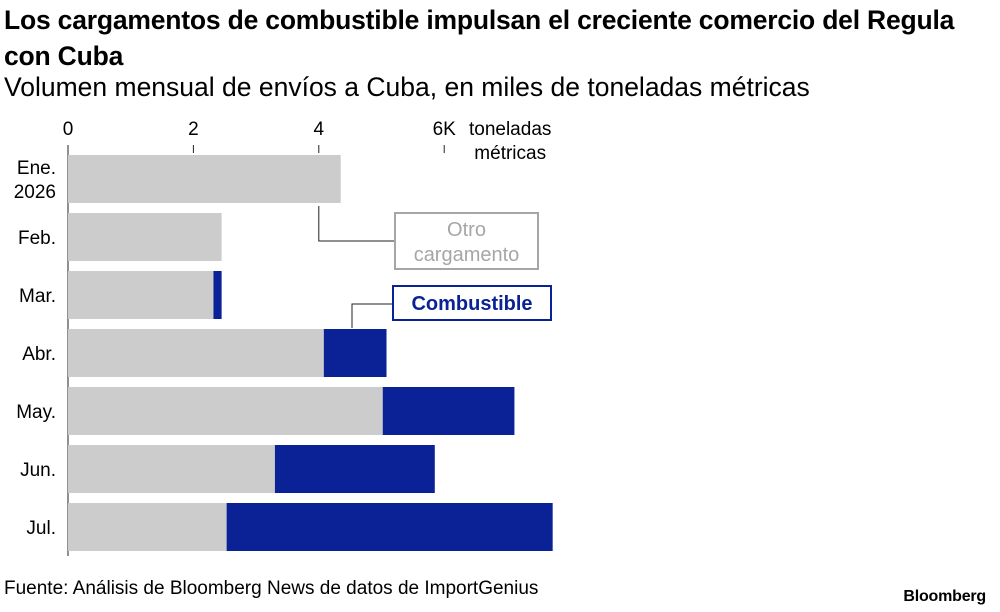 Image resolution: width=1000 pixels, height=612 pixels. I want to click on x-tick-label: 4, so click(319, 129).